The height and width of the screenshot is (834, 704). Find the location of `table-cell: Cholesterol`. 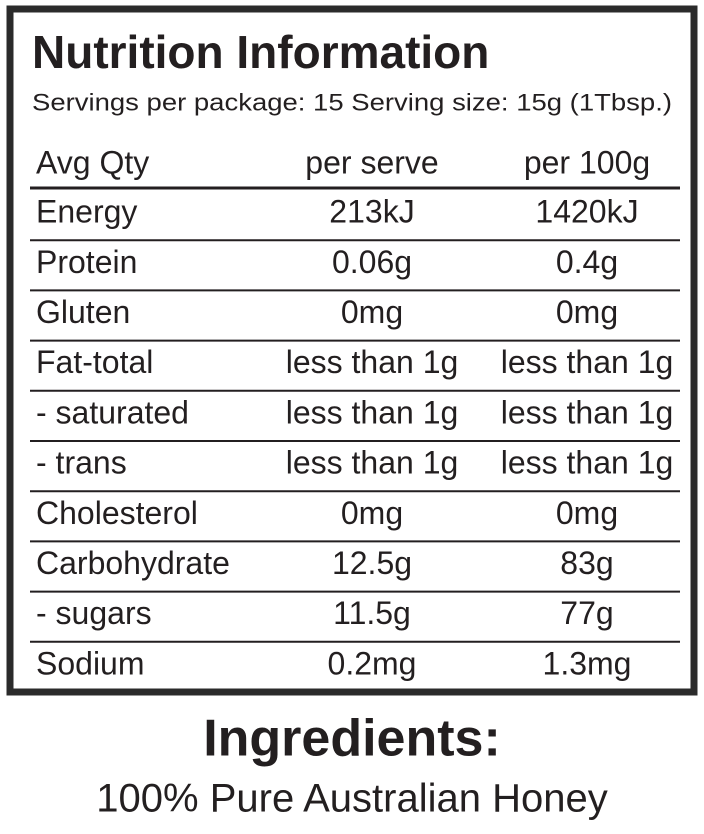

table-cell: Cholesterol is located at coordinates (117, 513).